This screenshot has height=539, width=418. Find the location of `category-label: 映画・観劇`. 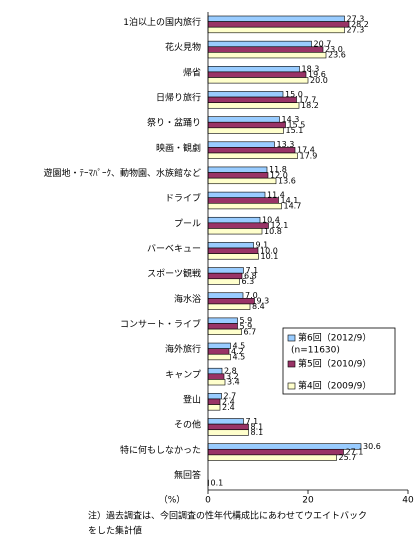

category-label: 映画・観劇 is located at coordinates (178, 148).